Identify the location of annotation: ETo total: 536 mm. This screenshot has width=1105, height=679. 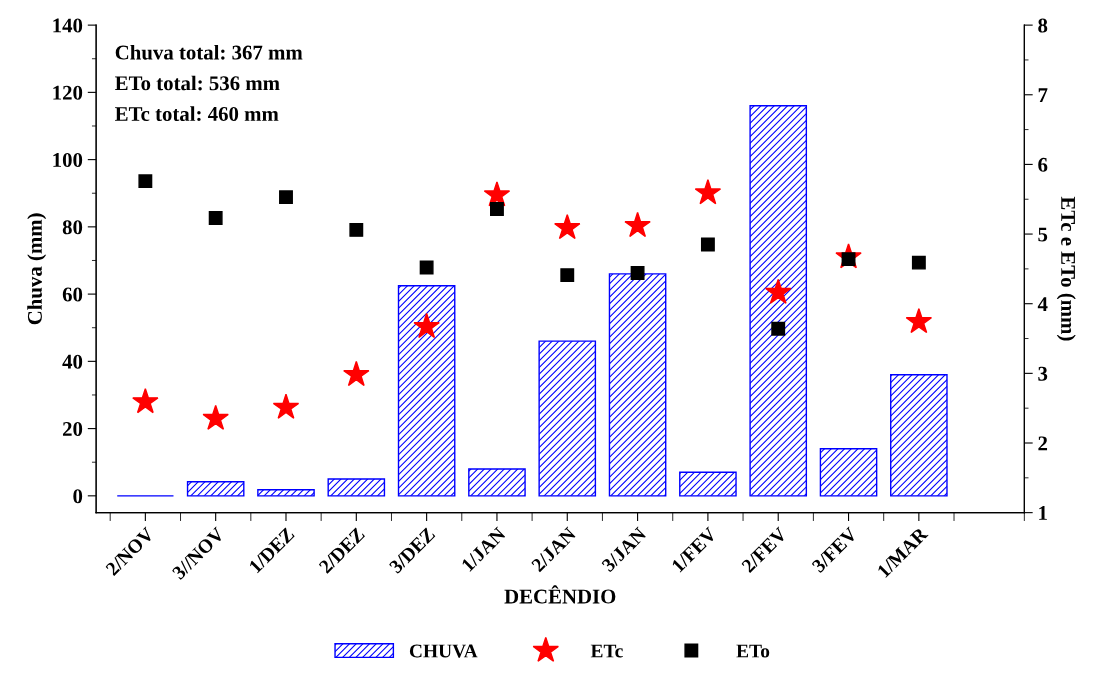
(197, 83).